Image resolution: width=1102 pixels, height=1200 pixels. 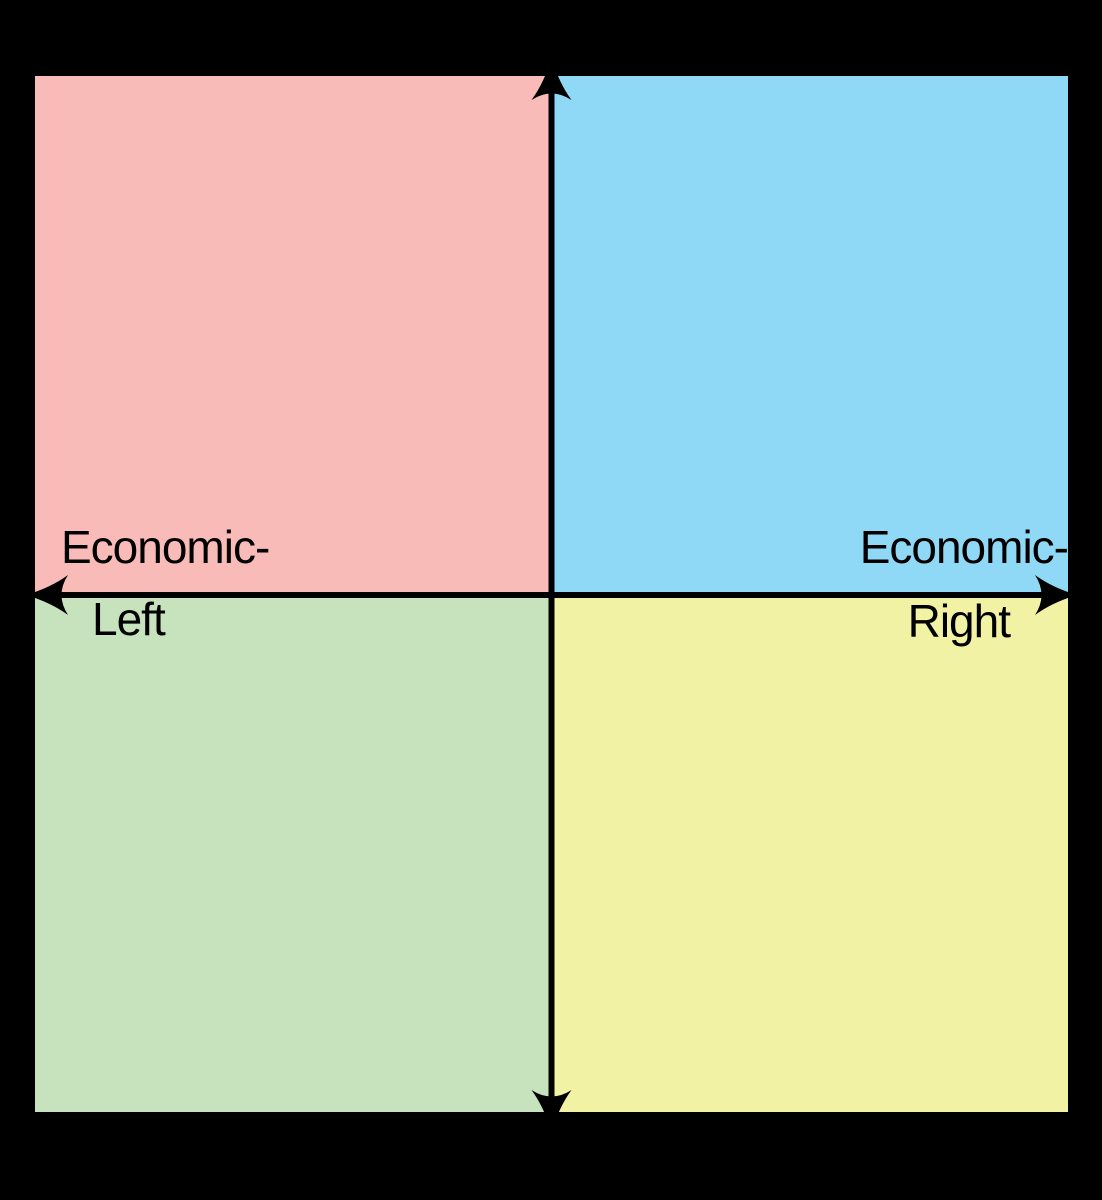 What do you see at coordinates (964, 547) in the screenshot?
I see `x-axis-right-label-line1: Economic-` at bounding box center [964, 547].